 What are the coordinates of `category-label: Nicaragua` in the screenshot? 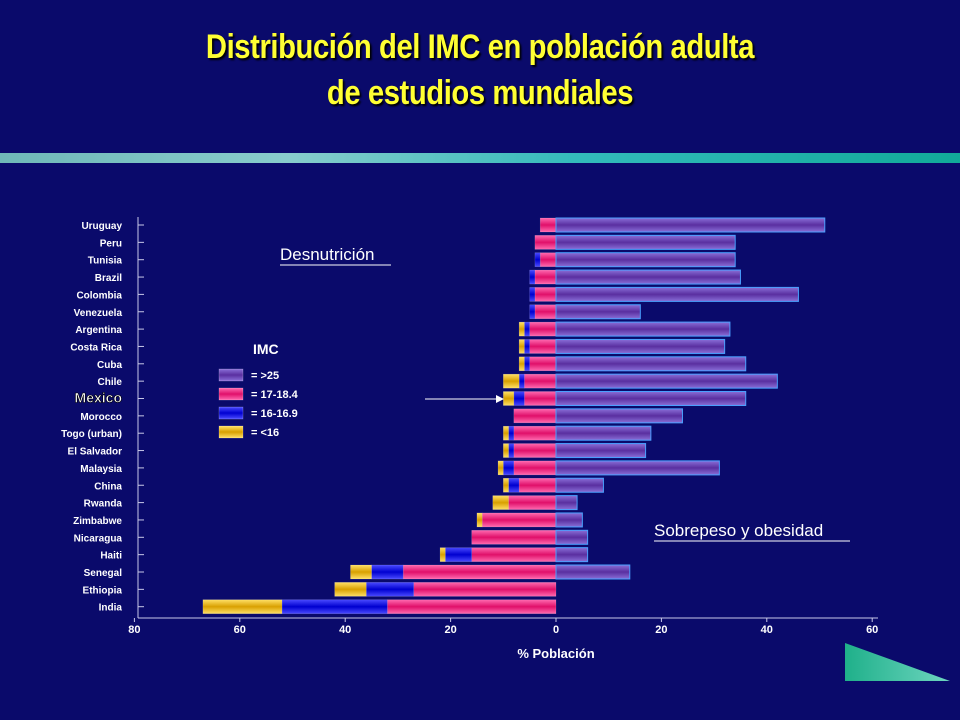 It's located at (98, 538).